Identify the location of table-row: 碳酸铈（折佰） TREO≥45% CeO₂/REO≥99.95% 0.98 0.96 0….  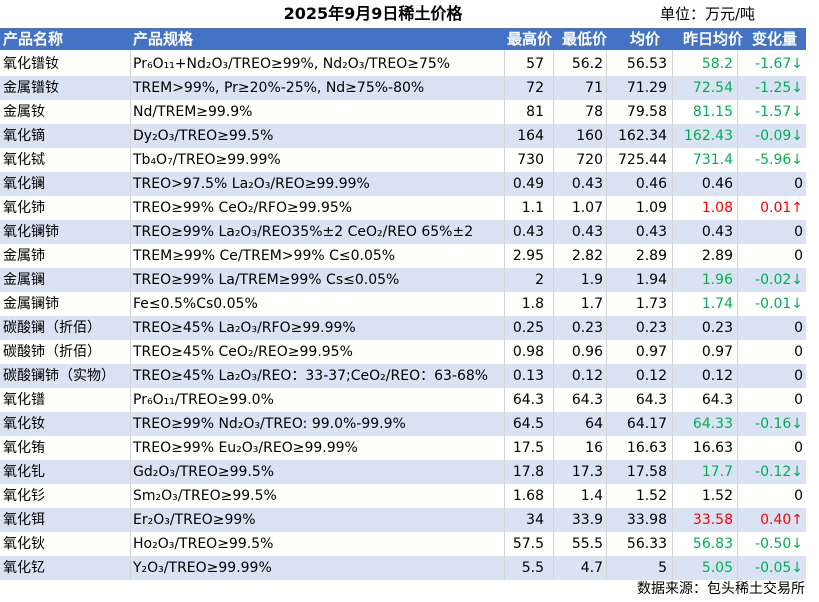
(403, 352).